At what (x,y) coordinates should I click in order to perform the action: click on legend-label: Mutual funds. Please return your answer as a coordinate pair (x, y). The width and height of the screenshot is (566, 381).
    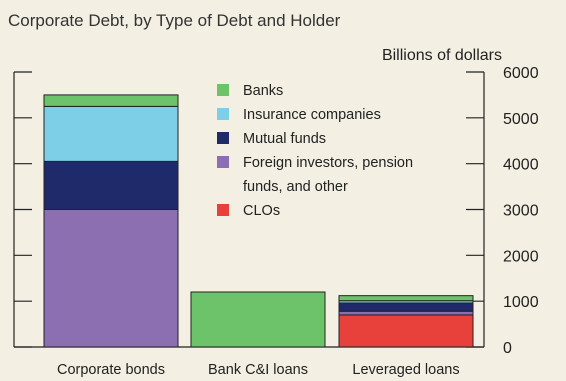
    Looking at the image, I should click on (284, 139).